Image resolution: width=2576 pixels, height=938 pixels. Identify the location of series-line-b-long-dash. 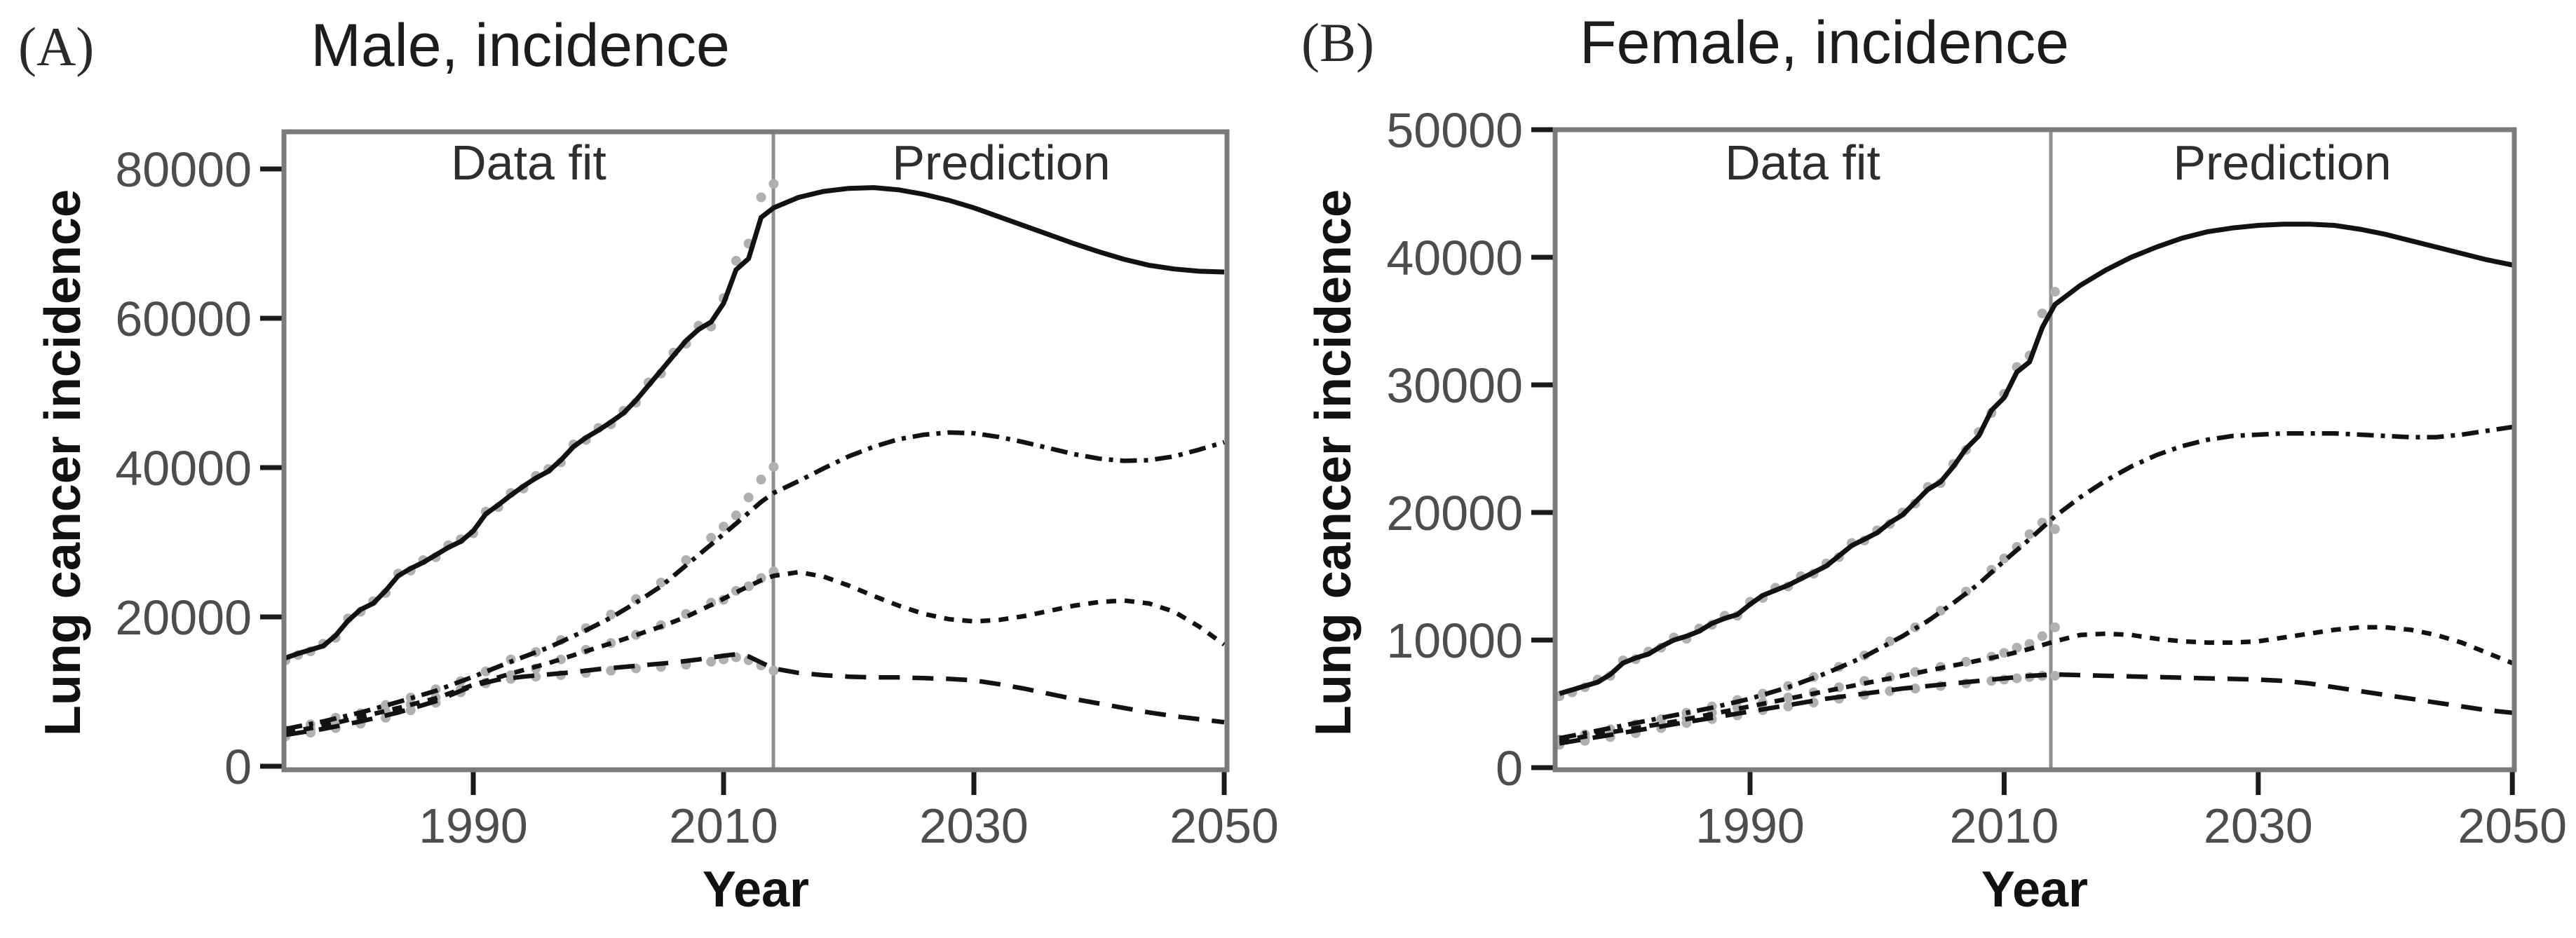
(2036, 709).